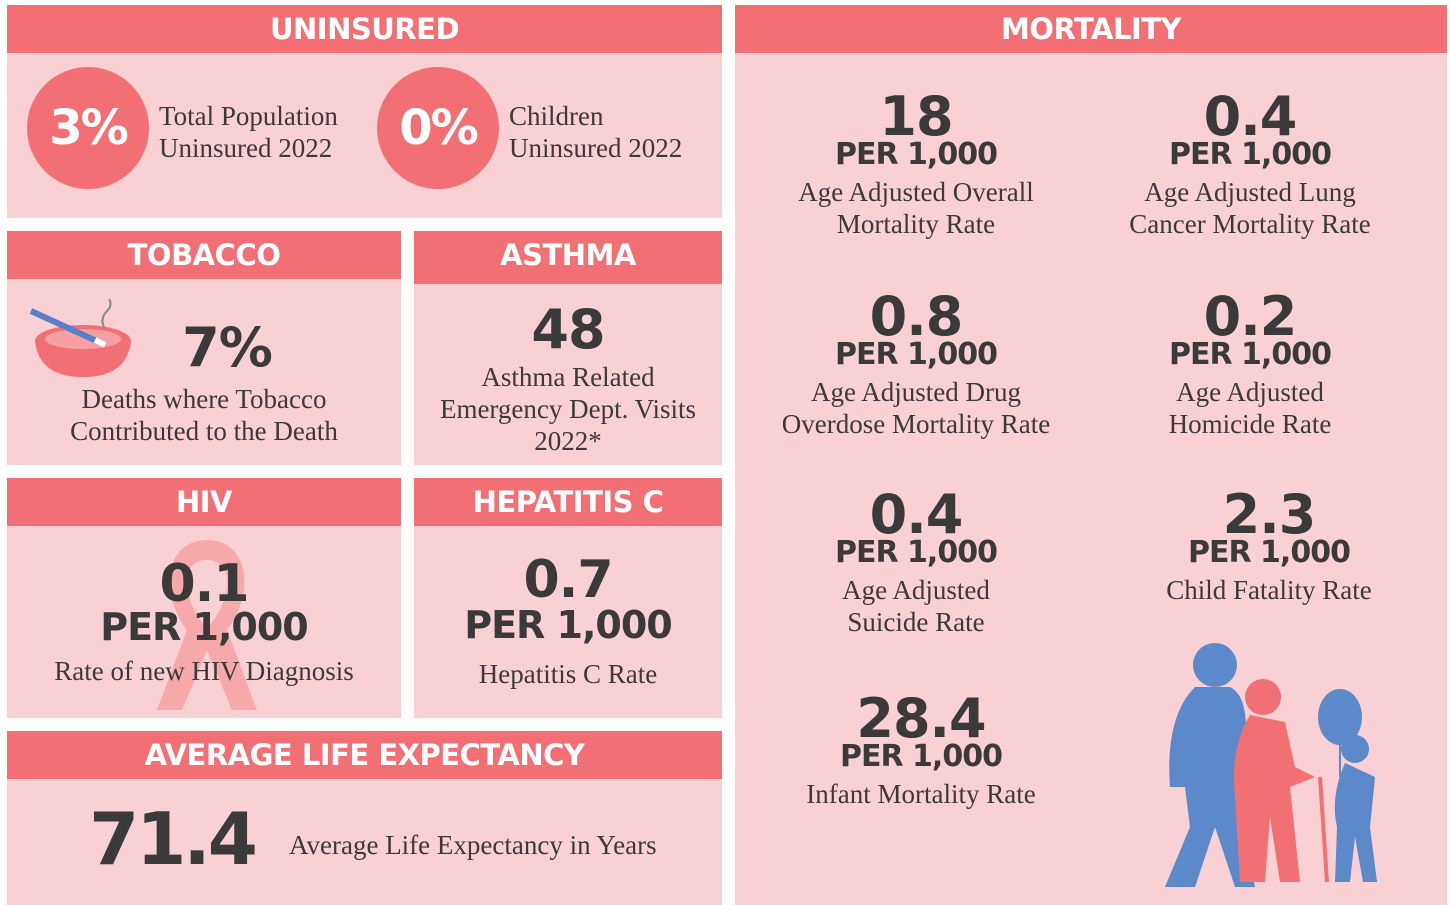  I want to click on stat-value: 0.1, so click(204, 584).